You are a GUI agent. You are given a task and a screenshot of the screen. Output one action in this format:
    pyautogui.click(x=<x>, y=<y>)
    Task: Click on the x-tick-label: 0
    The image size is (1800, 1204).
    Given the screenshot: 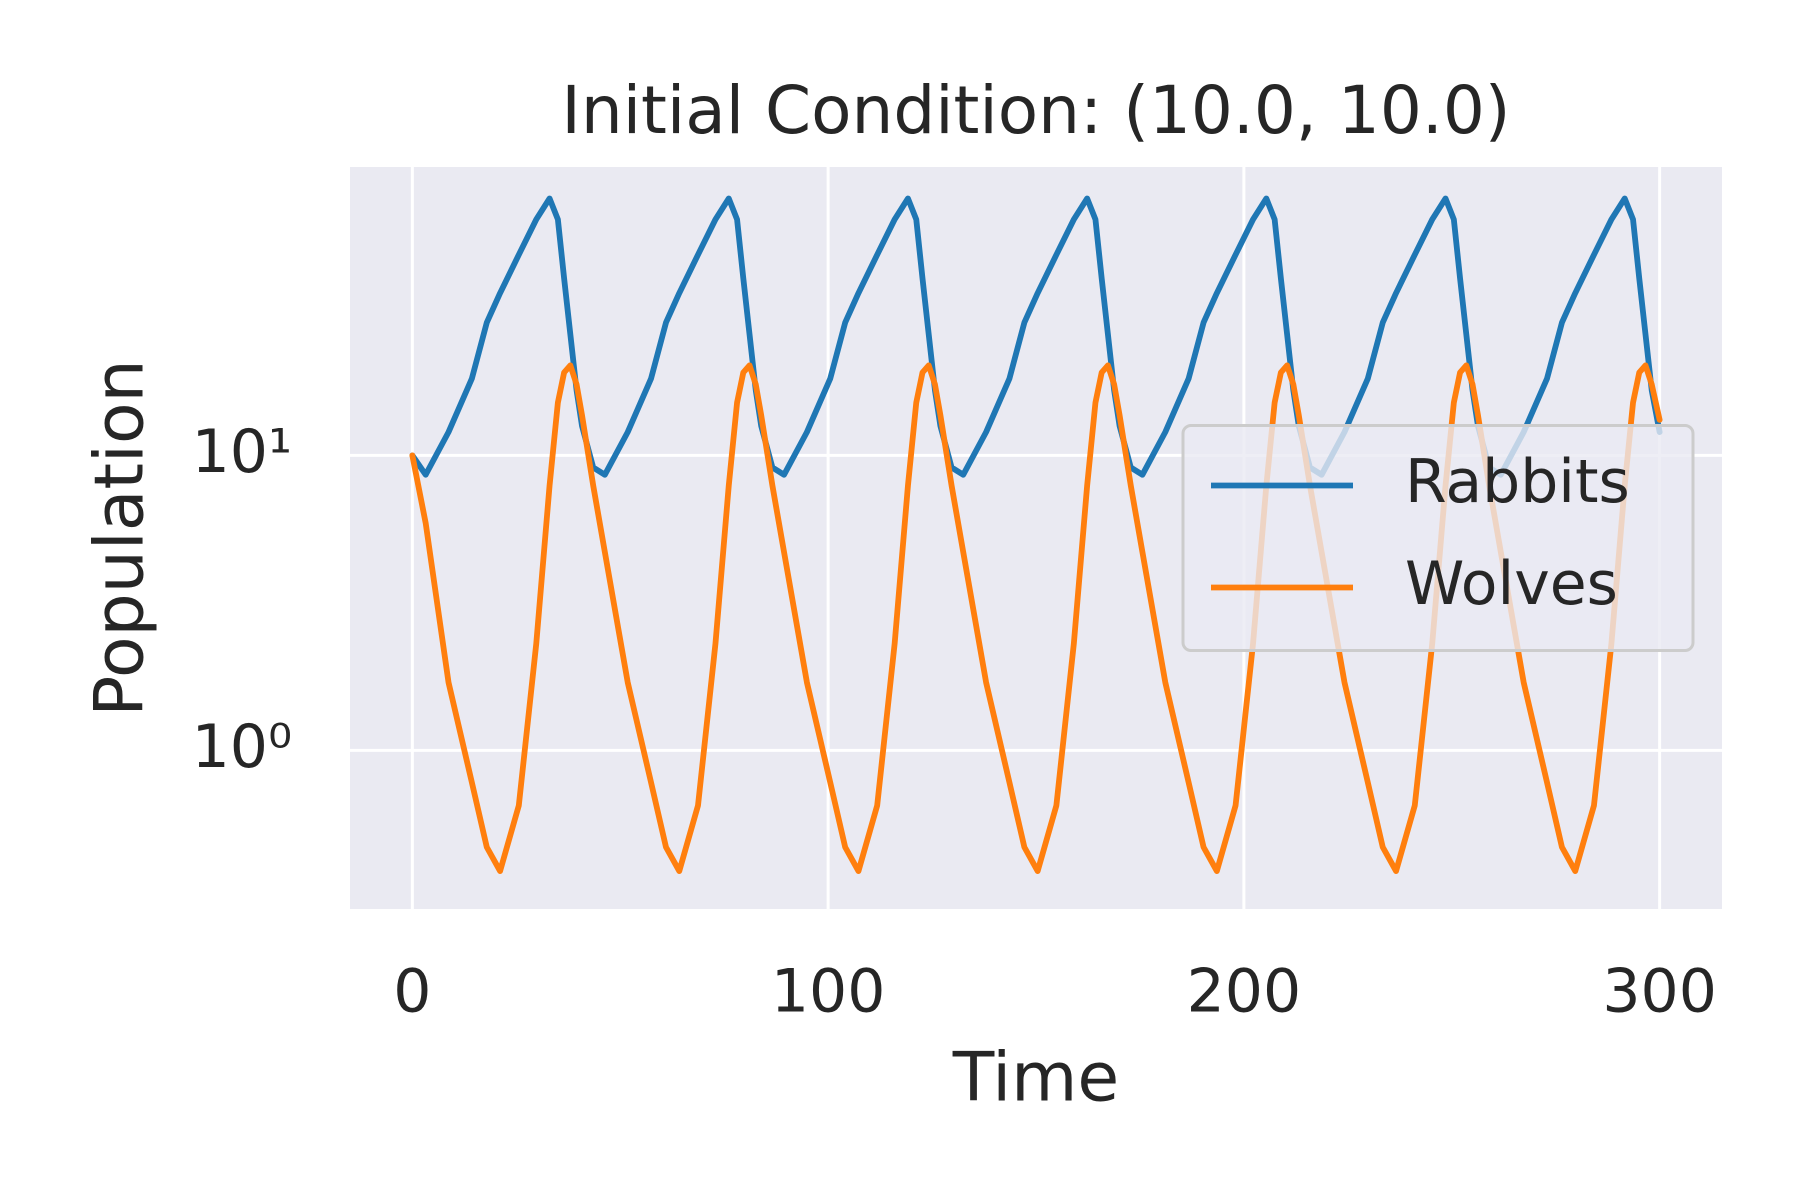 What is the action you would take?
    pyautogui.click(x=412, y=992)
    